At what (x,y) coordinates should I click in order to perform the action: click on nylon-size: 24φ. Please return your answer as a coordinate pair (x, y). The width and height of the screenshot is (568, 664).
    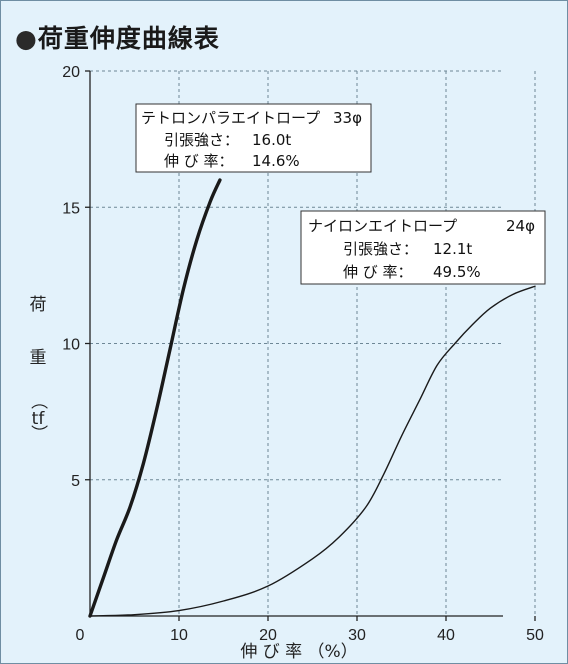
    Looking at the image, I should click on (520, 226).